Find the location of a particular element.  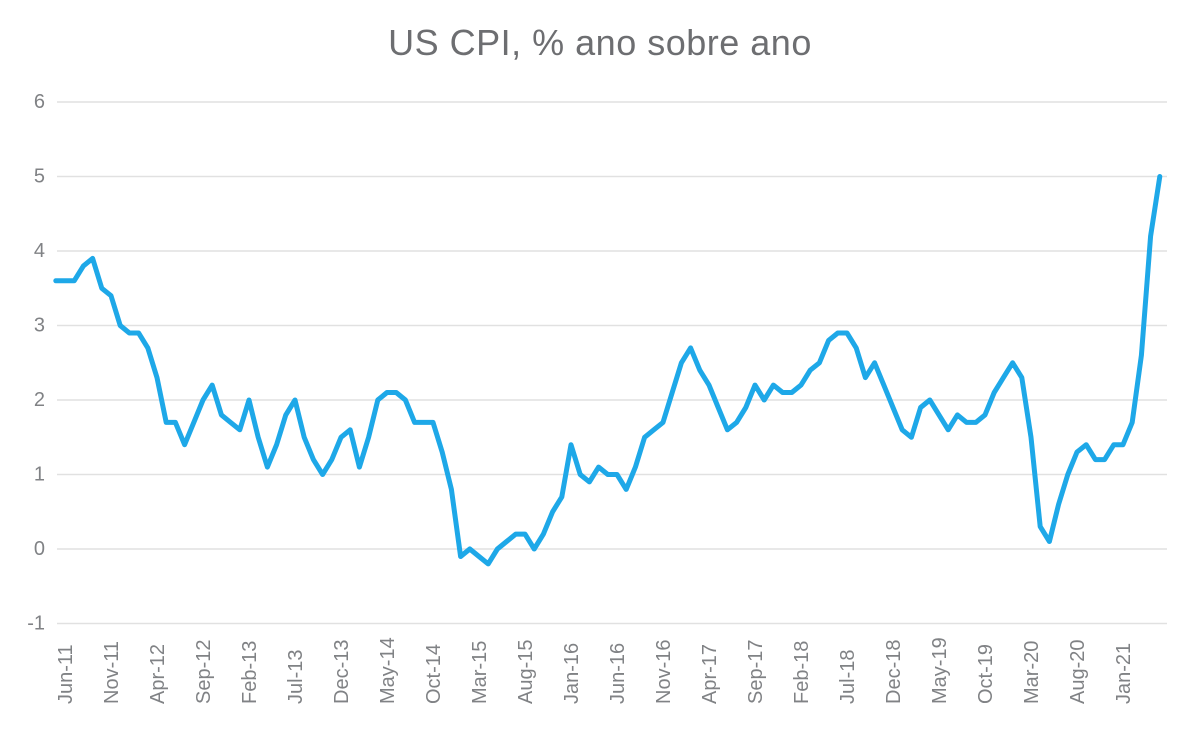

x-tick-label: Feb-18 is located at coordinates (802, 672).